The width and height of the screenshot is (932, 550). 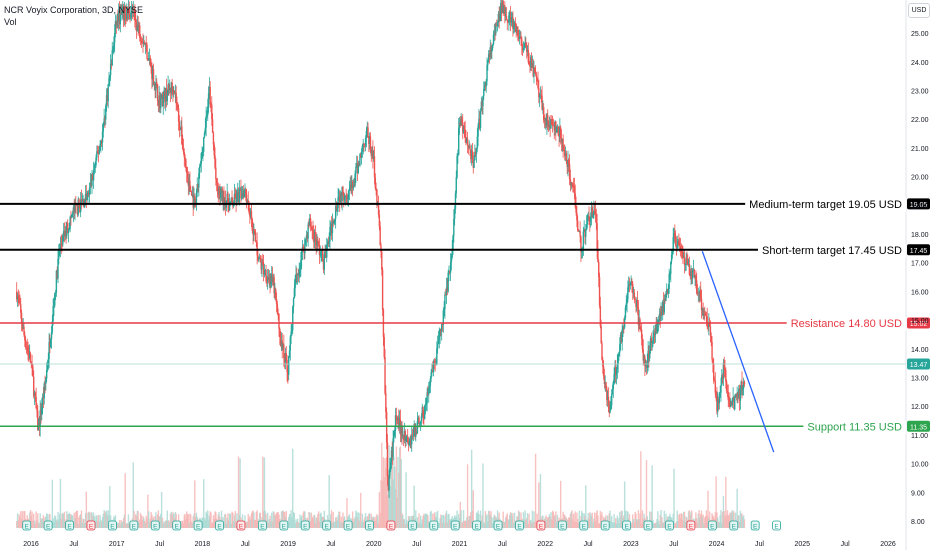 I want to click on last-price-tag, so click(x=918, y=364).